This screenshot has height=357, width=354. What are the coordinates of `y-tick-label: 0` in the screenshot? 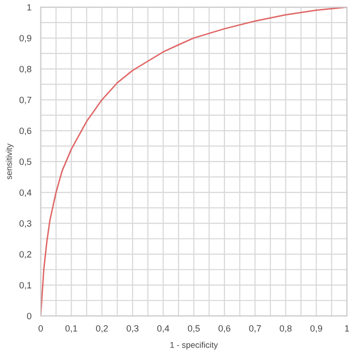 It's located at (29, 316).